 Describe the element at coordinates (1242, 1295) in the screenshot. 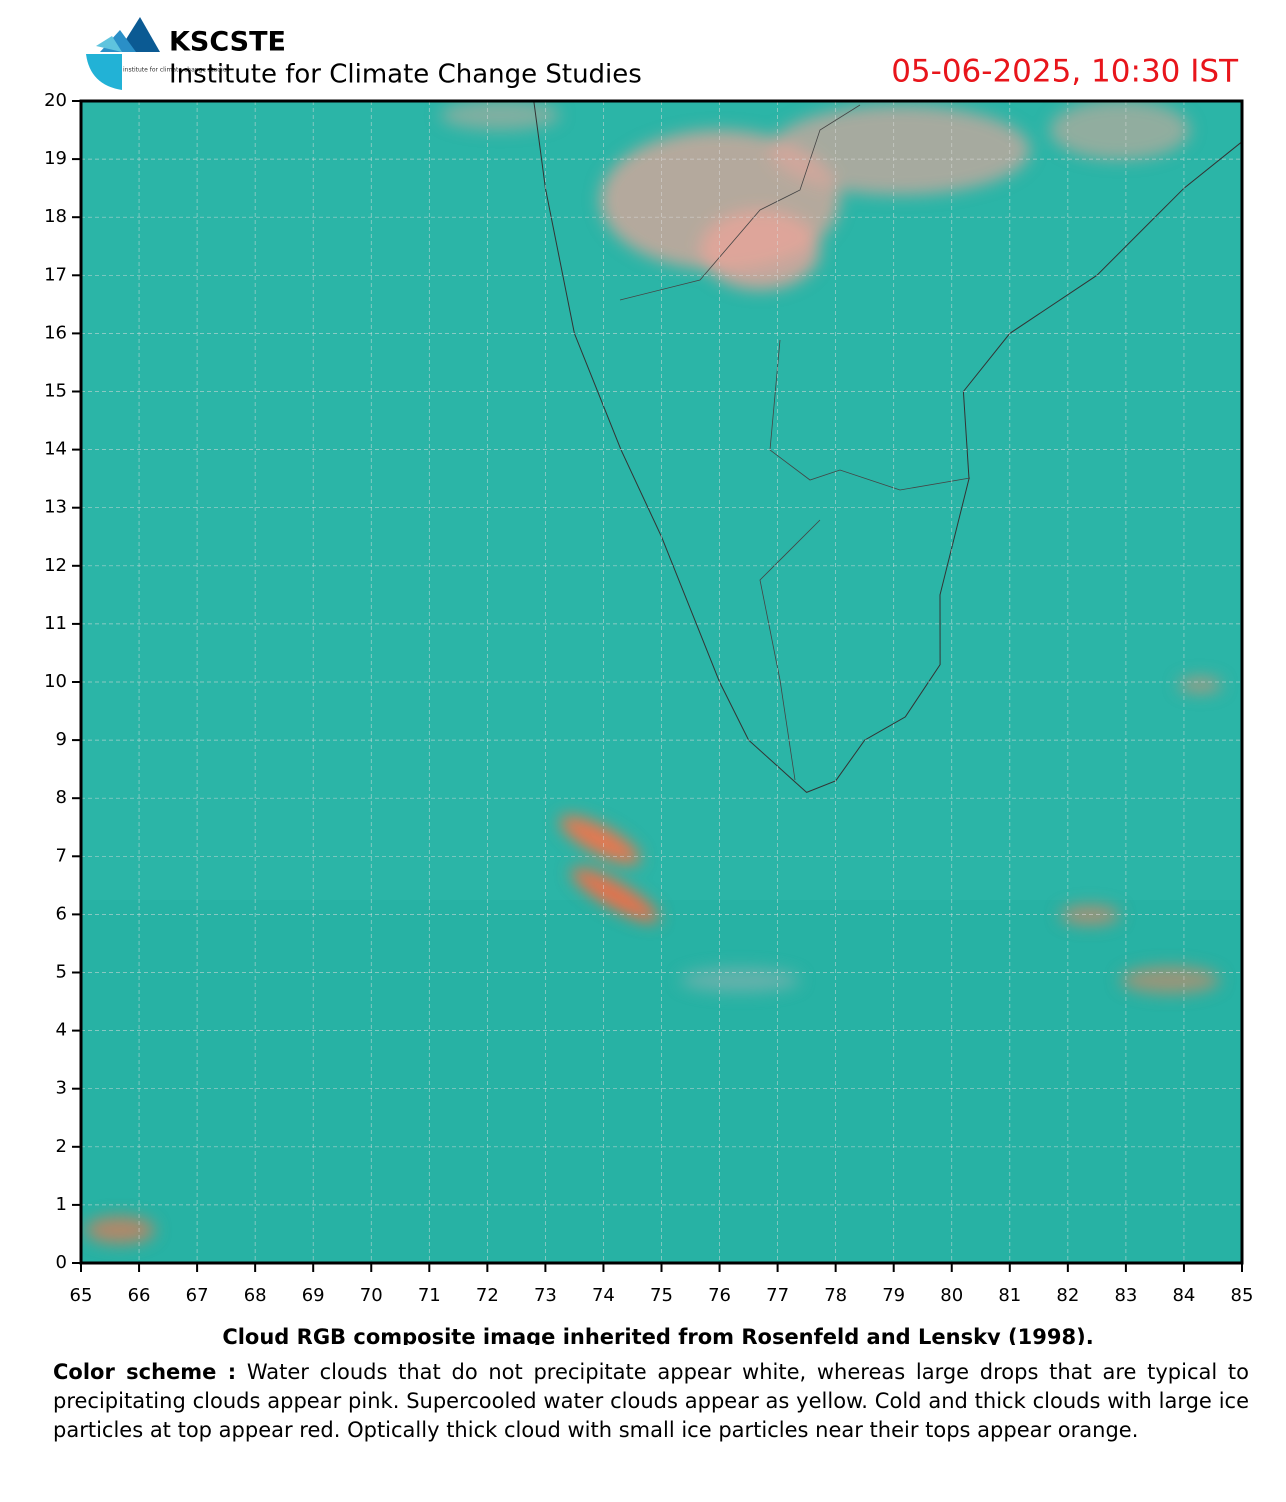

I see `x-tick-label: 85` at that location.